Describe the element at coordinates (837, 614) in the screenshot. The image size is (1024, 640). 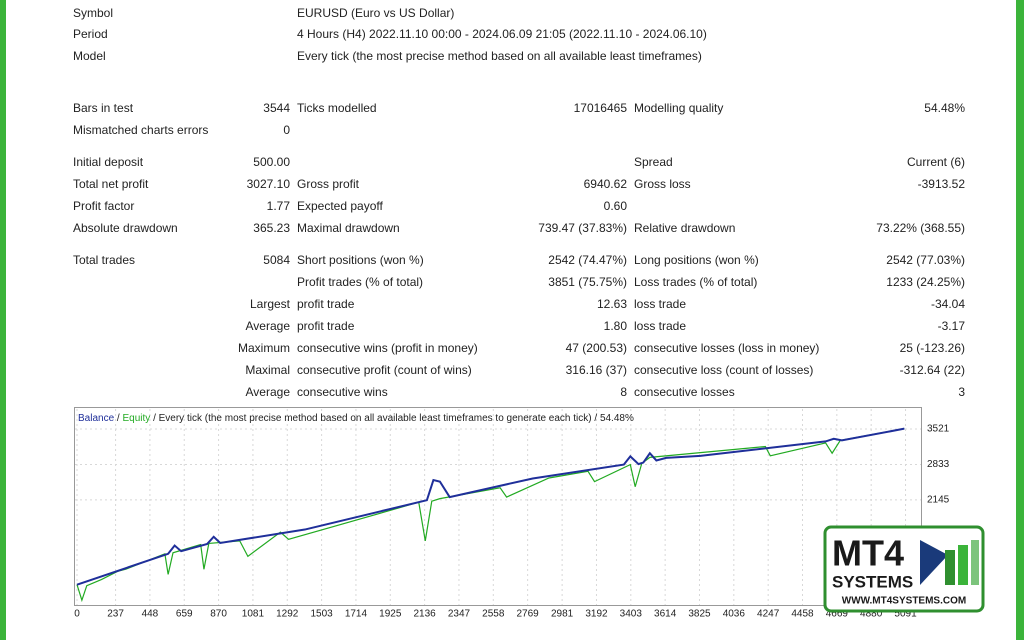
I see `x-tick-label: 4669` at that location.